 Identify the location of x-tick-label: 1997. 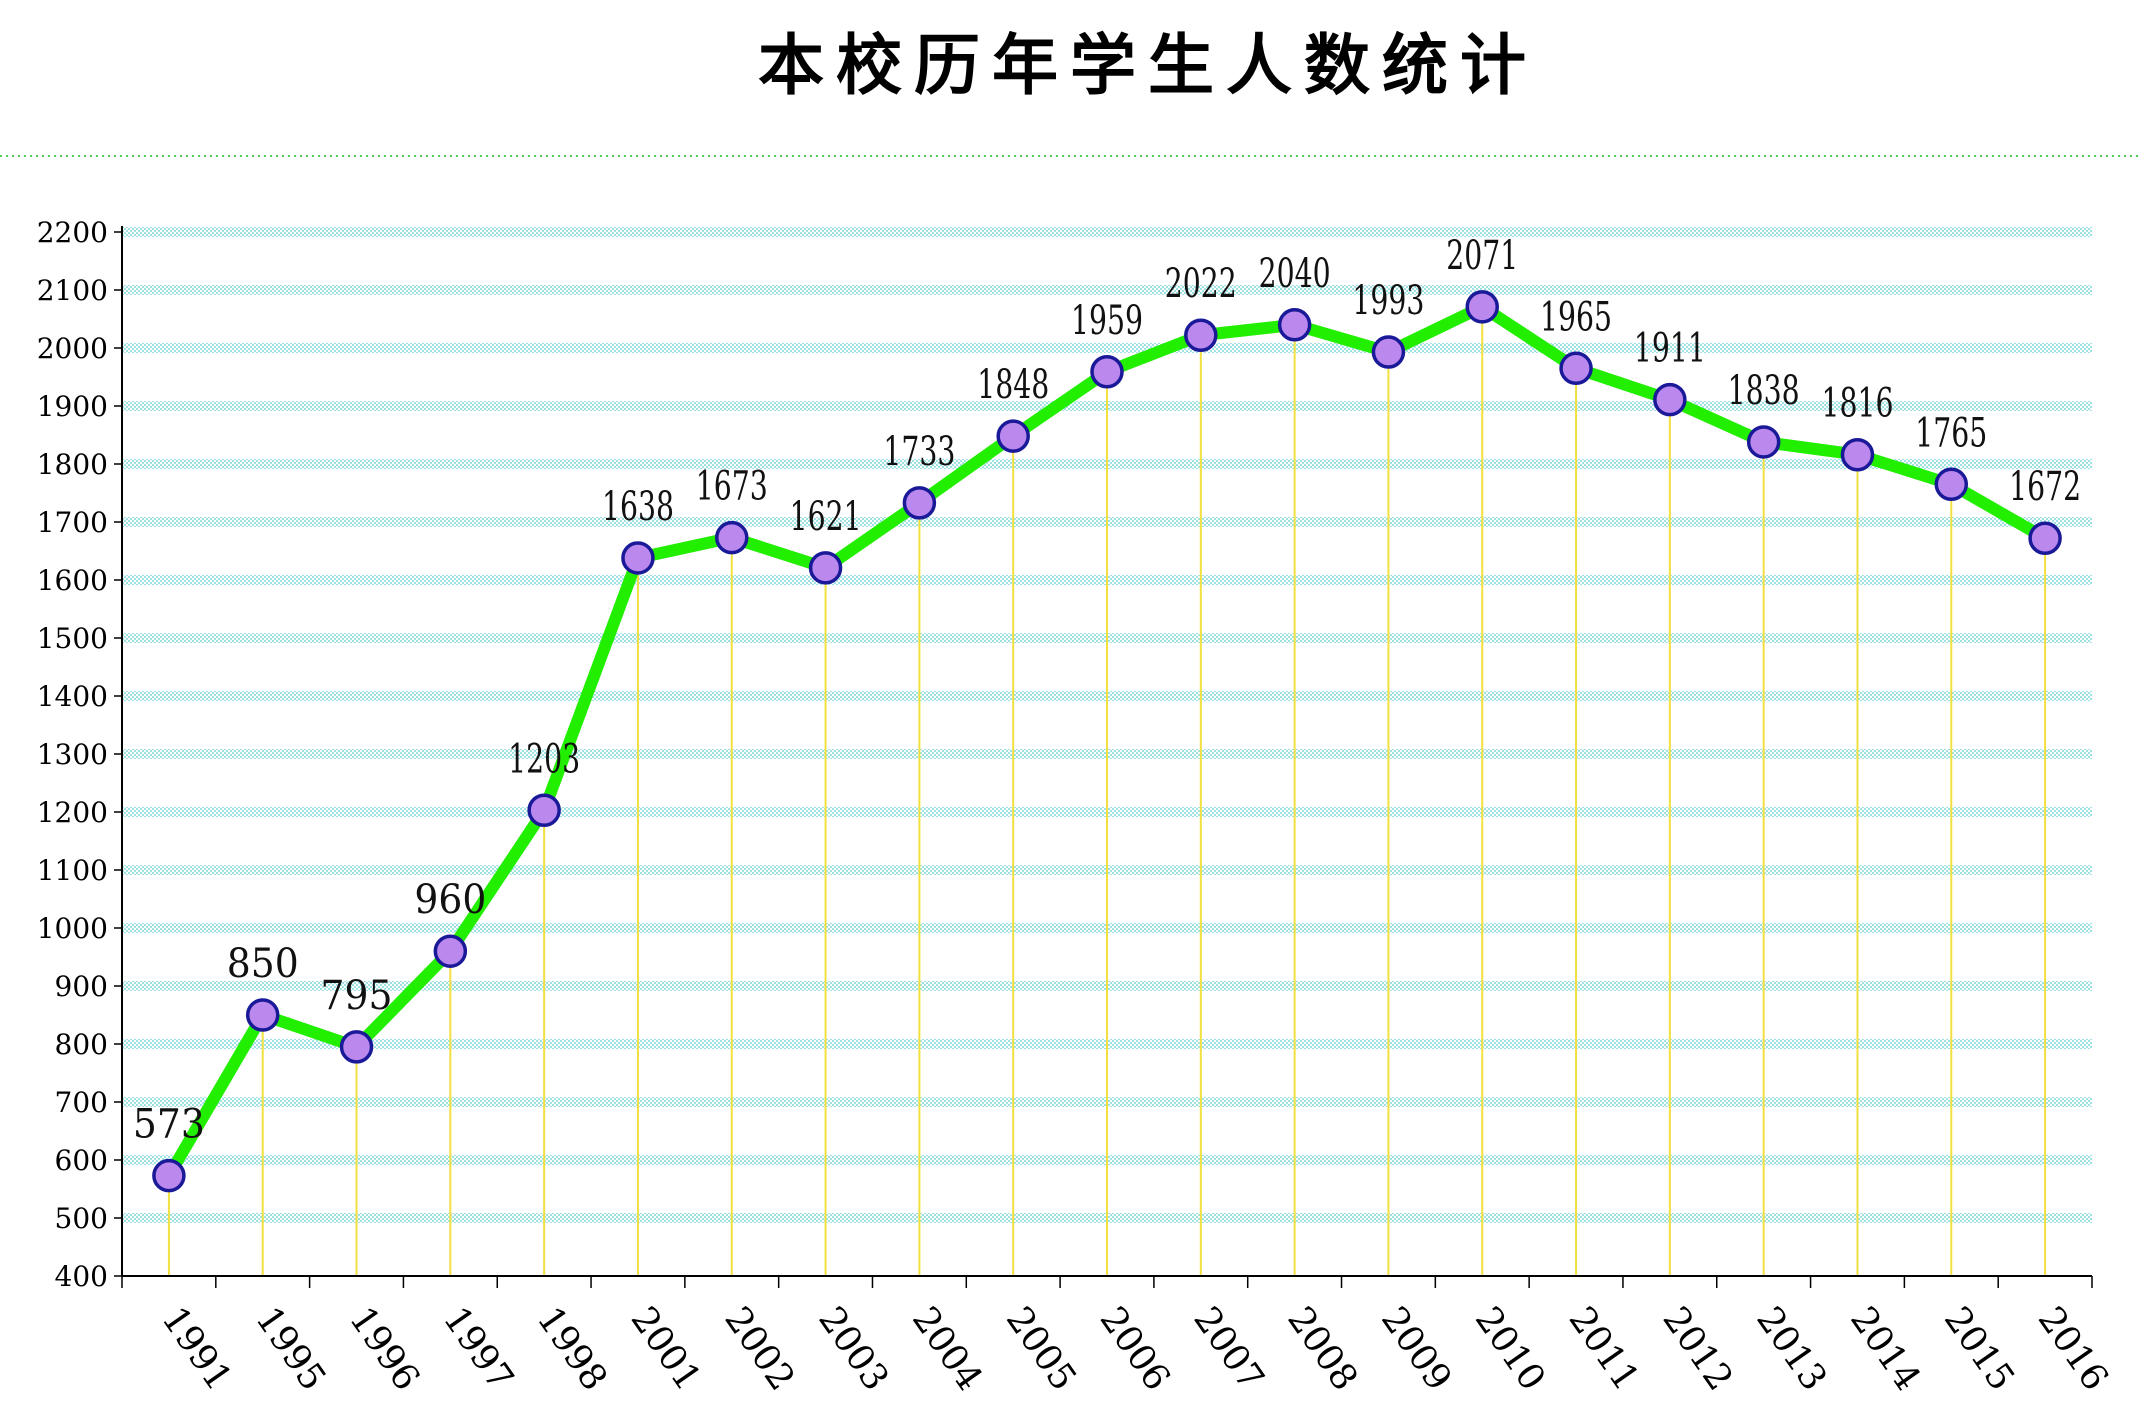
(478, 1349).